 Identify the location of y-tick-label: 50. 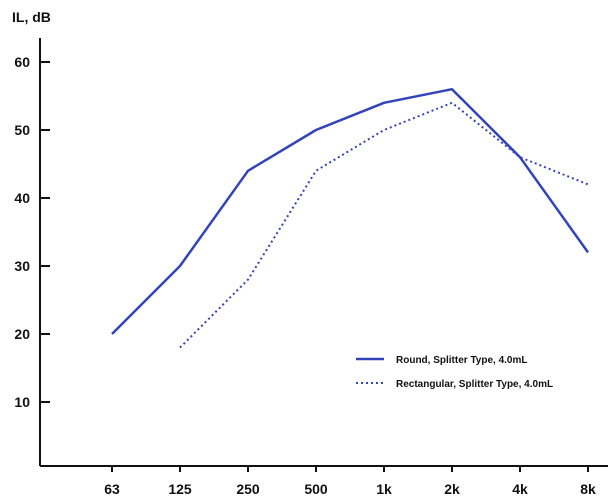
(22, 130).